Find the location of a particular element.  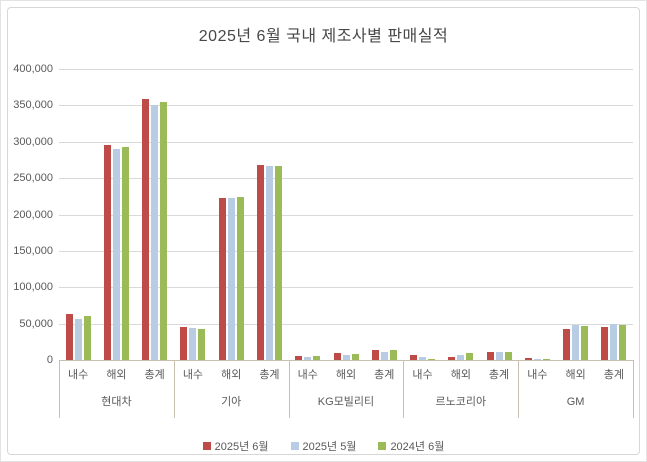

bar-KG모빌리티-내수-2025년 5월 is located at coordinates (308, 358).